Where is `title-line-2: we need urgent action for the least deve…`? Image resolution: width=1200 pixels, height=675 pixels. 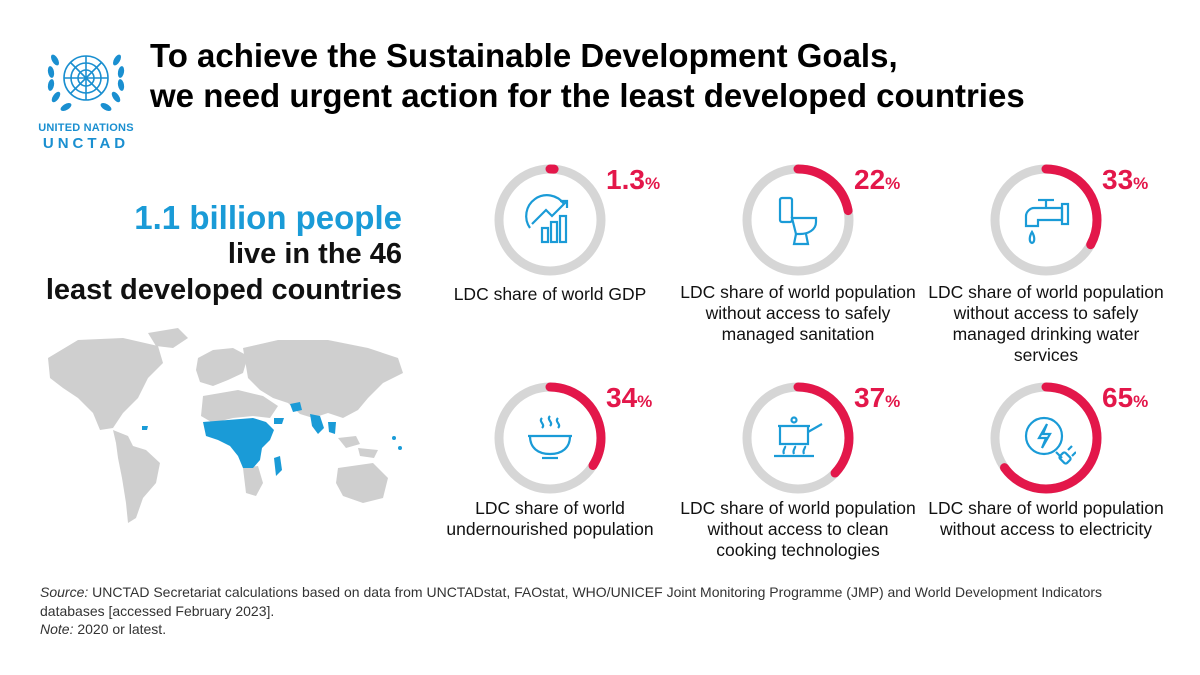
title-line-2: we need urgent action for the least deve… is located at coordinates (587, 95).